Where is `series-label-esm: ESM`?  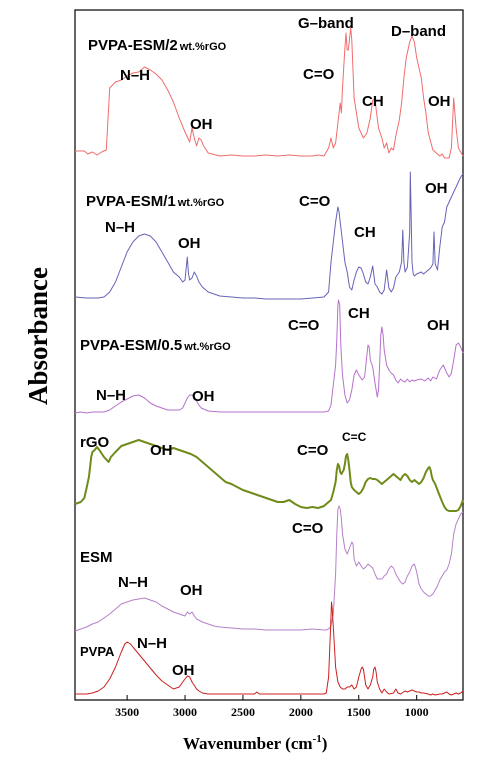 series-label-esm: ESM is located at coordinates (96, 557).